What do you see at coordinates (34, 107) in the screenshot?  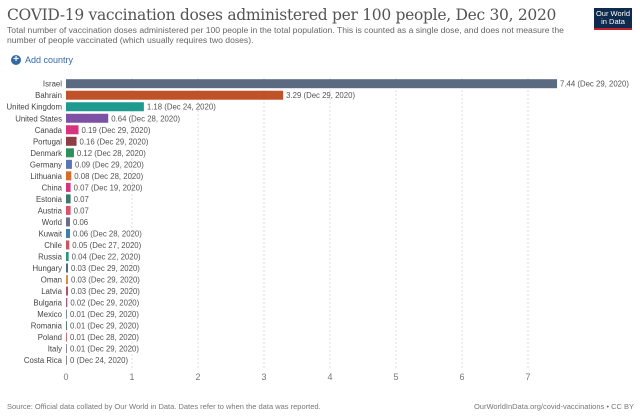 I see `country-label: United Kingdom` at bounding box center [34, 107].